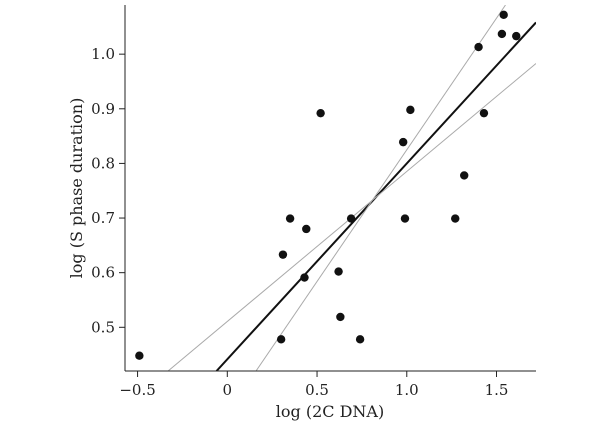 The height and width of the screenshot is (430, 600). What do you see at coordinates (103, 218) in the screenshot?
I see `y-tick-label: 0.7` at bounding box center [103, 218].